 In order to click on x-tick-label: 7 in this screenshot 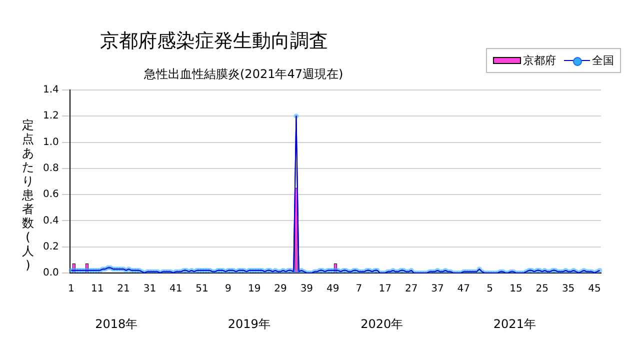, I will do `click(359, 289)`.